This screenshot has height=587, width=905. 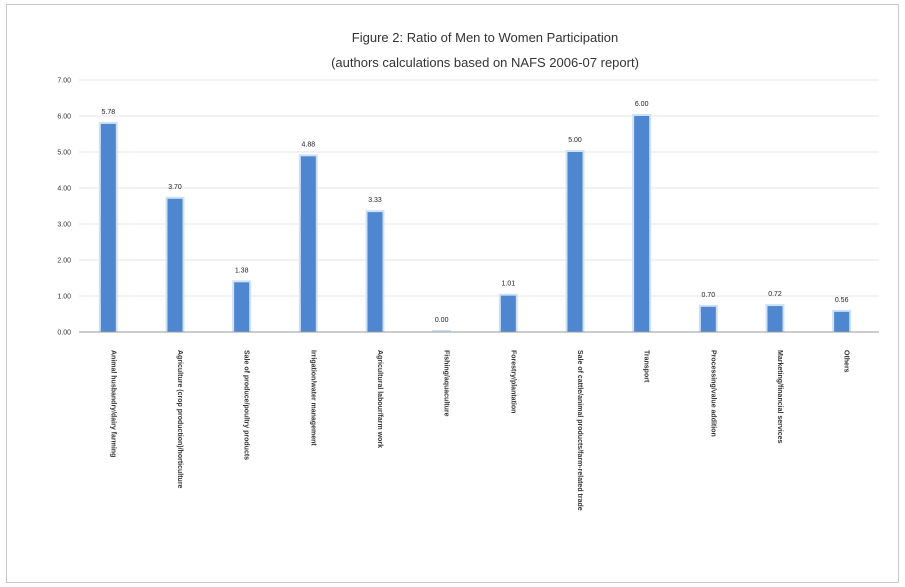 What do you see at coordinates (64, 81) in the screenshot?
I see `y-tick-label: 7.00` at bounding box center [64, 81].